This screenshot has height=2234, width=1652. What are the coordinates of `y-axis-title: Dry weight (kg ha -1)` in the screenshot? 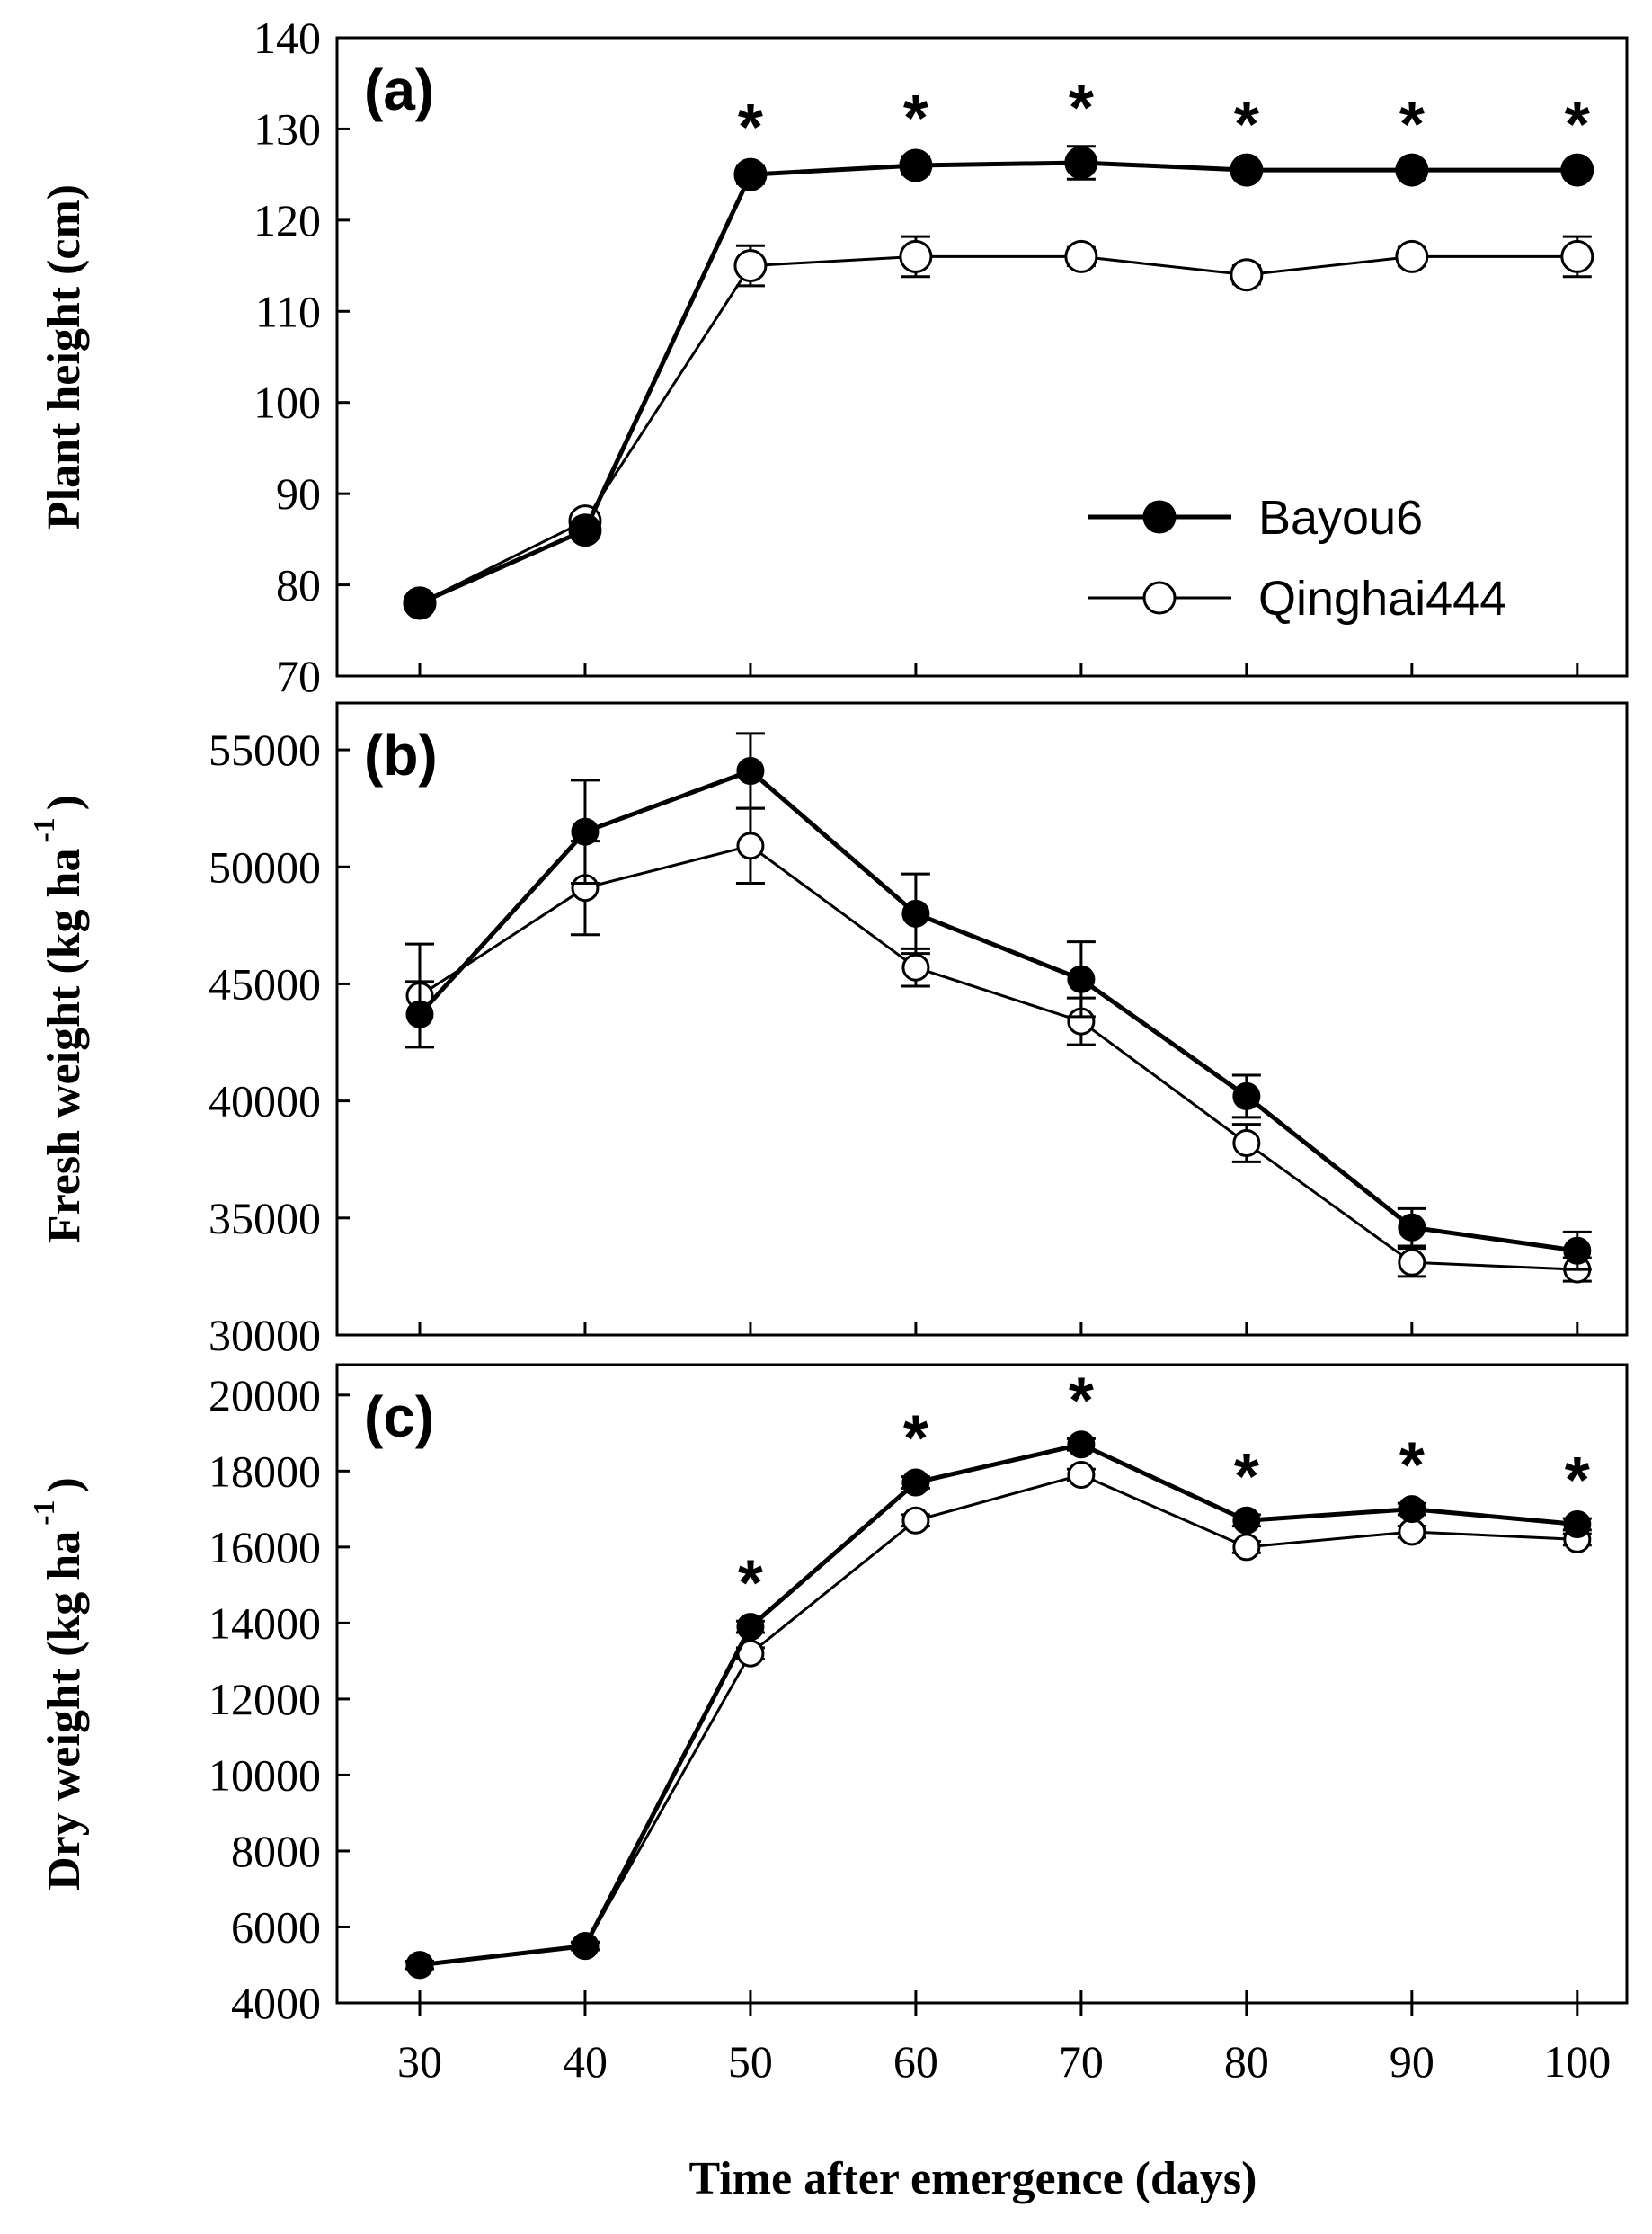 It's located at (59, 1684).